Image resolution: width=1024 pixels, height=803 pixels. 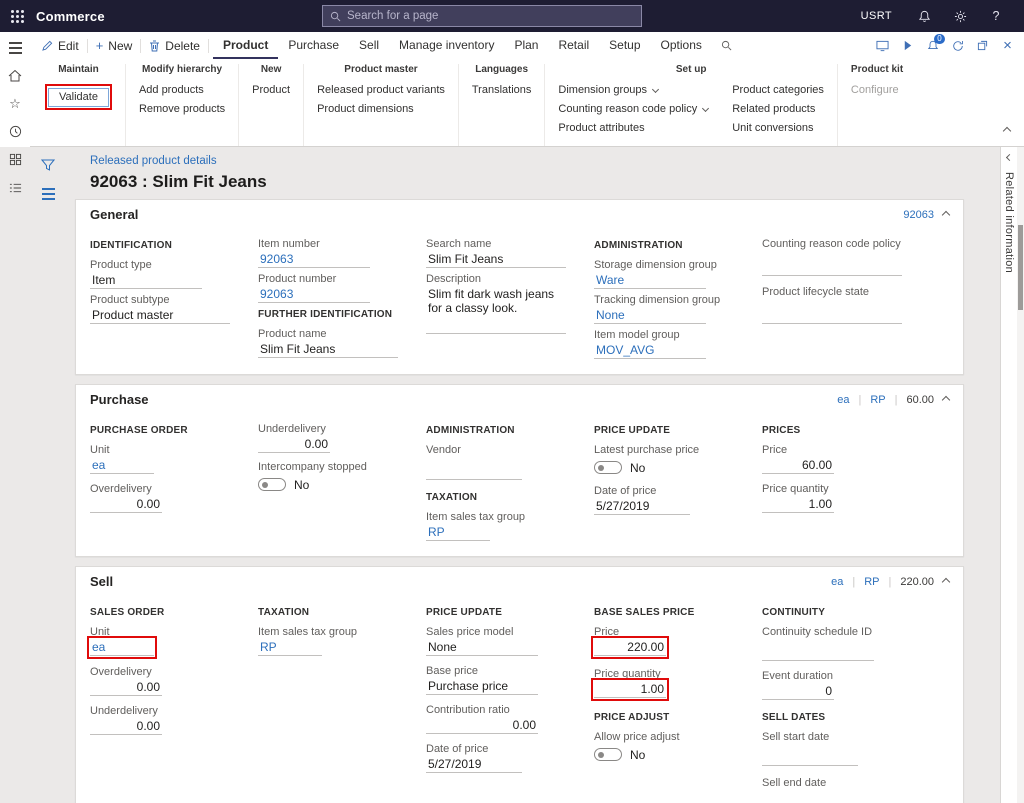 What do you see at coordinates (369, 44) in the screenshot?
I see `tab-sell: Sell` at bounding box center [369, 44].